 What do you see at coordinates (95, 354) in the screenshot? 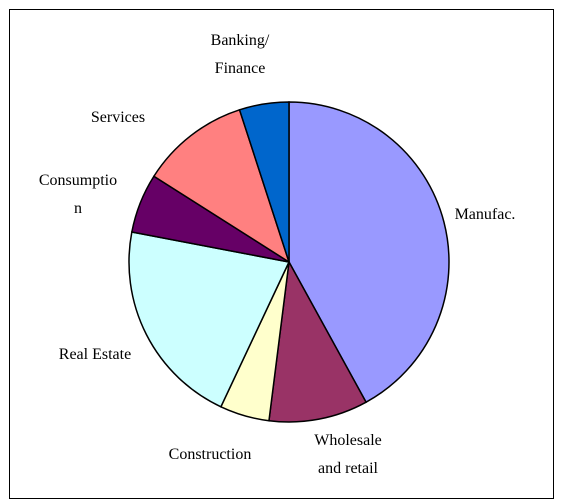
I see `slice-label: Real Estate` at bounding box center [95, 354].